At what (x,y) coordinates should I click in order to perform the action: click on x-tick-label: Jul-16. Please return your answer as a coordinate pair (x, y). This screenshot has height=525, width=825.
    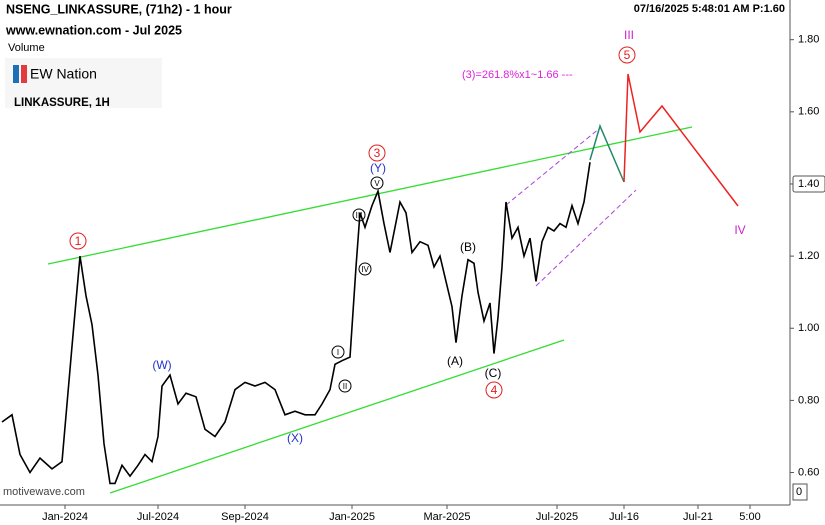
    Looking at the image, I should click on (624, 517).